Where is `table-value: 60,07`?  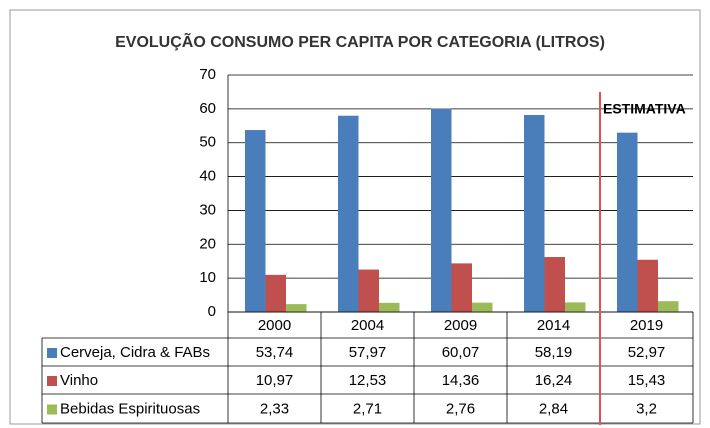
table-value: 60,07 is located at coordinates (461, 352).